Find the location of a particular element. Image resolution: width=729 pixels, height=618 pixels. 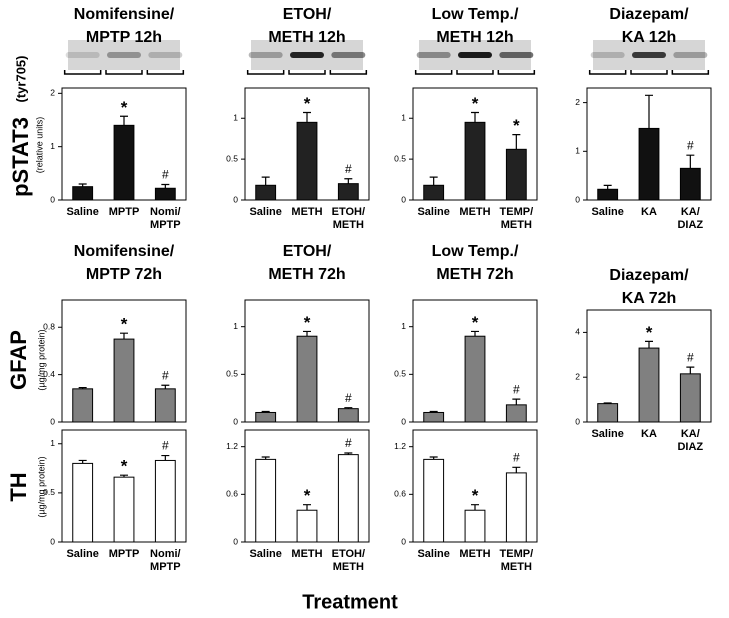

x-tick-label: TEMP/ is located at coordinates (517, 212).